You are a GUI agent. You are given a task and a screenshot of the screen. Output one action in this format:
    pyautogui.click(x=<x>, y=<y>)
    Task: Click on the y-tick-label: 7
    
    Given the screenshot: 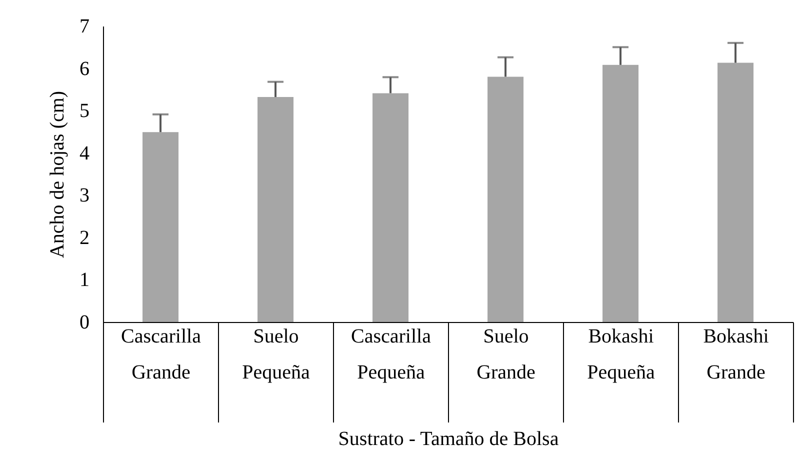 What is the action you would take?
    pyautogui.click(x=85, y=27)
    